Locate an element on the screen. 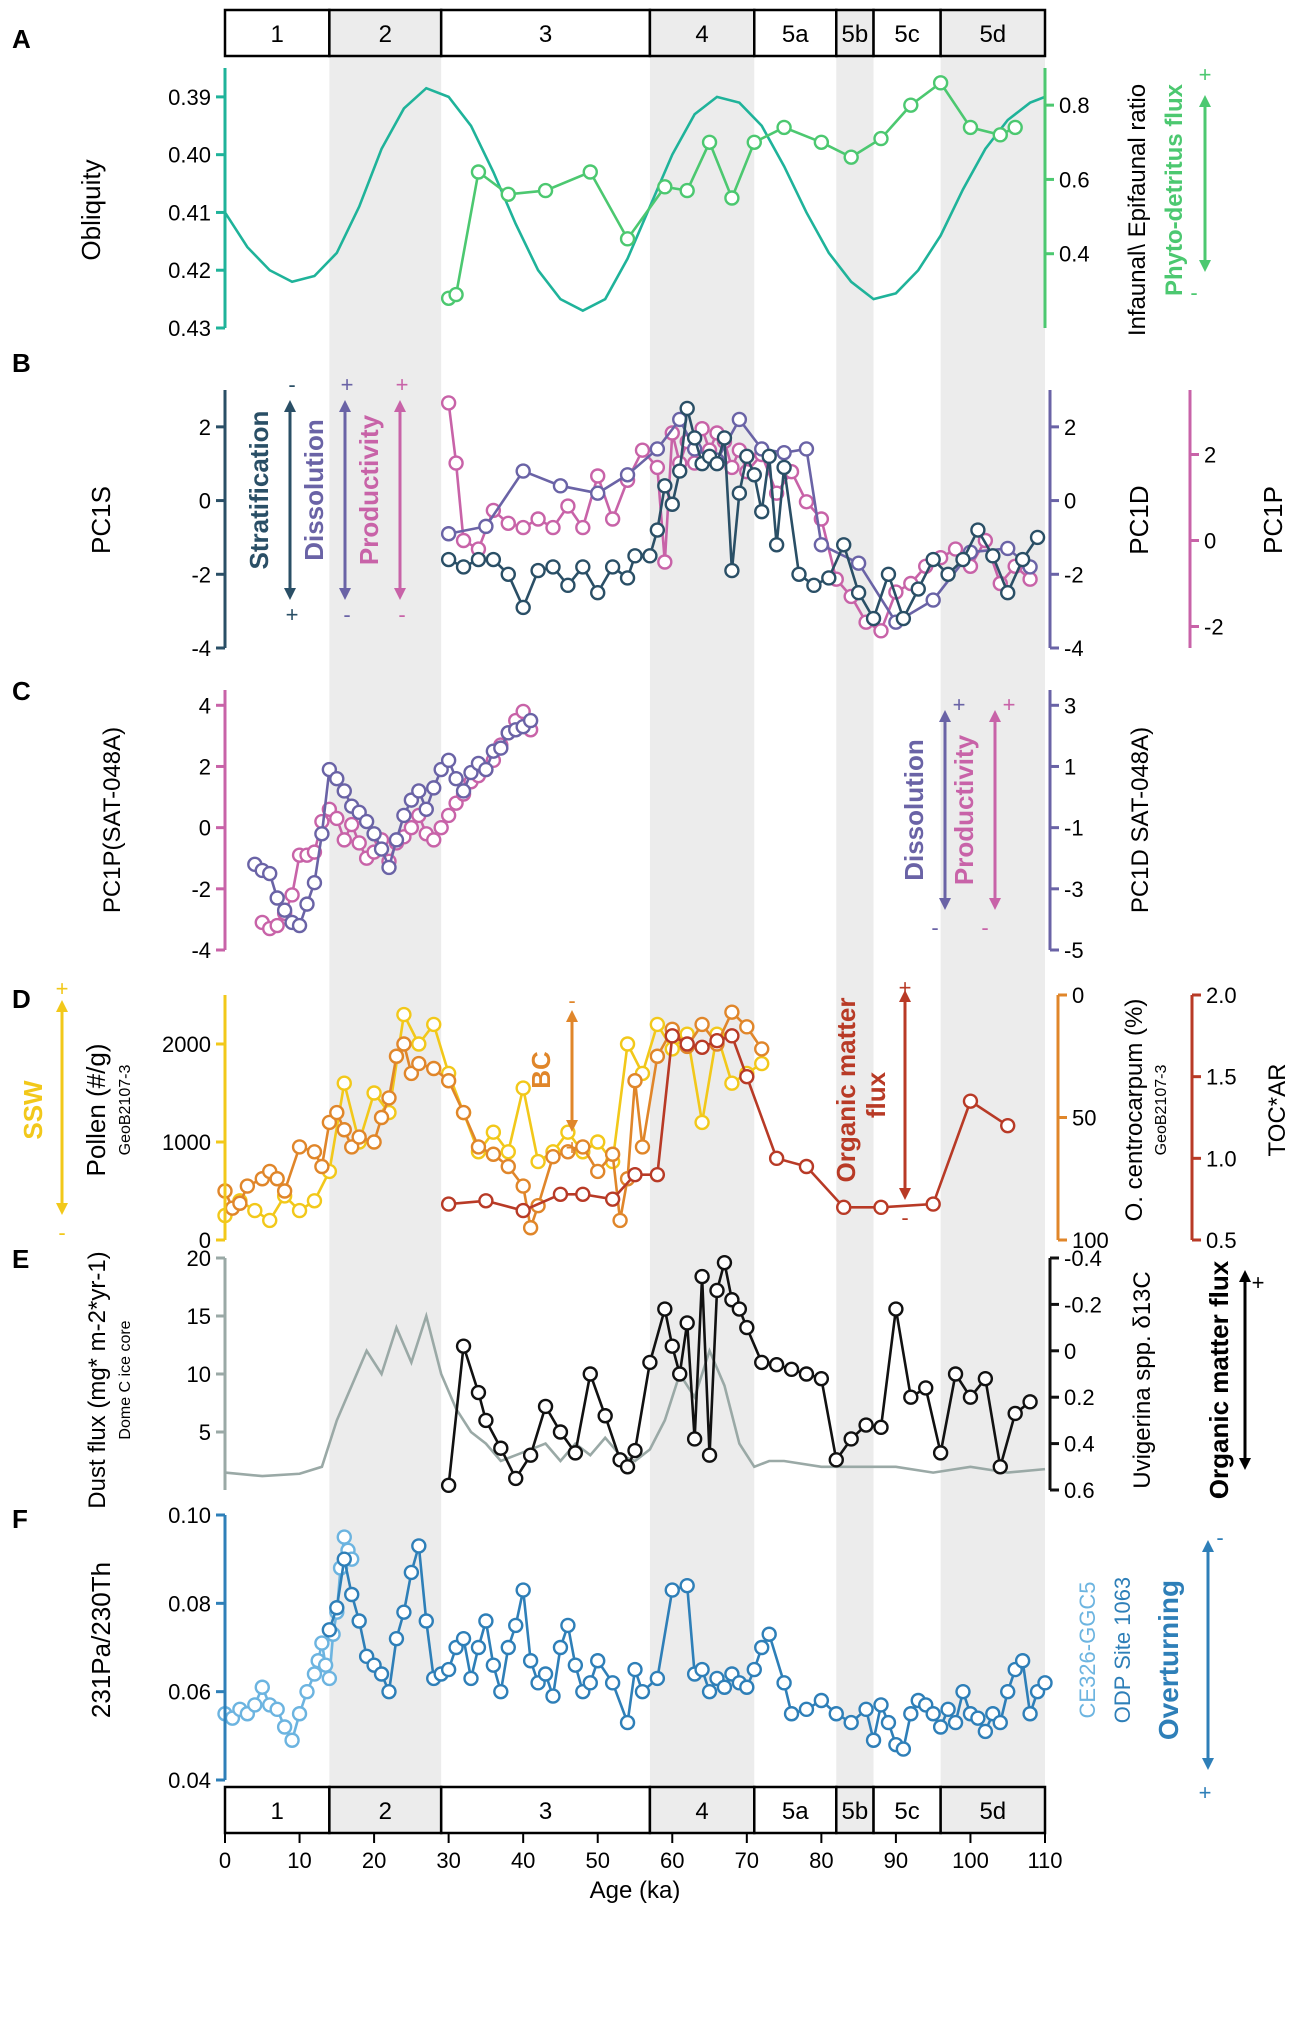 The height and width of the screenshot is (2024, 1299). c-right-label: PC1D SAT-048A) is located at coordinates (1140, 820).